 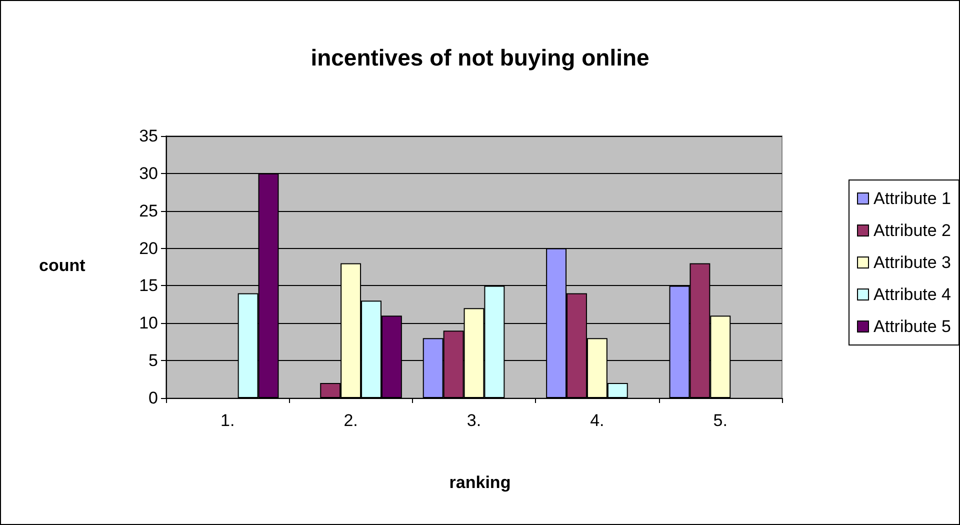 I want to click on legend-label: Attribute 3, so click(x=913, y=262).